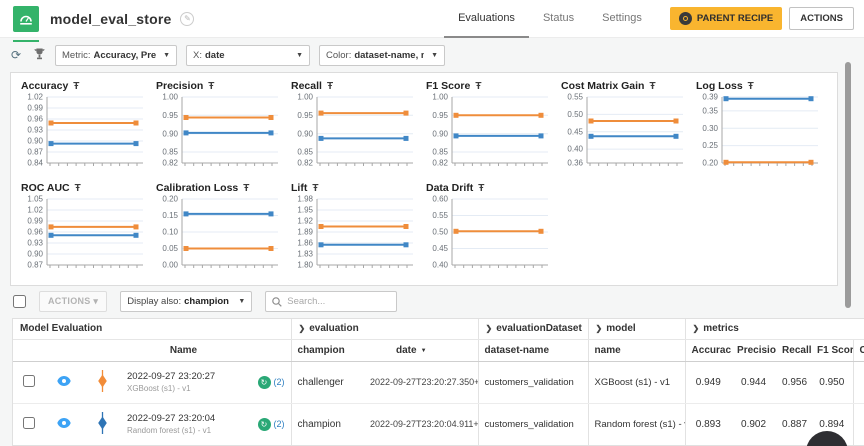 The width and height of the screenshot is (864, 446). Describe the element at coordinates (214, 55) in the screenshot. I see `x-select-value: date` at that location.